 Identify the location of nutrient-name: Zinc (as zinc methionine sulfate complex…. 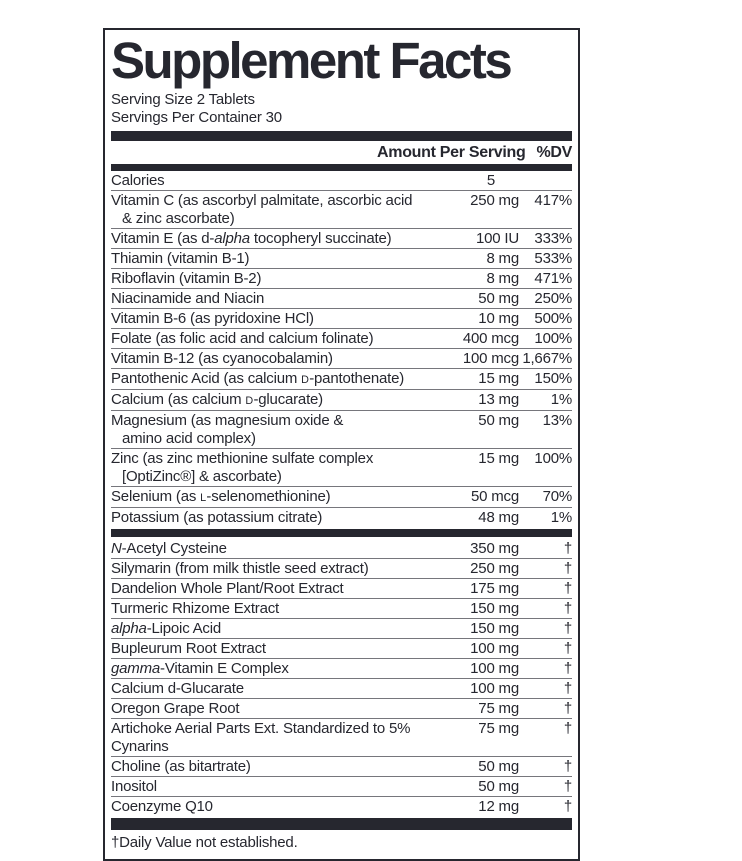
(267, 468).